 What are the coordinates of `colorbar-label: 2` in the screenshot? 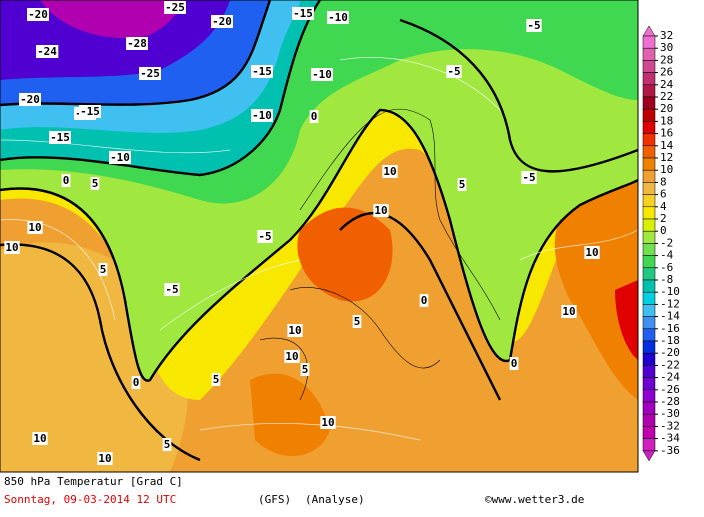 It's located at (663, 218).